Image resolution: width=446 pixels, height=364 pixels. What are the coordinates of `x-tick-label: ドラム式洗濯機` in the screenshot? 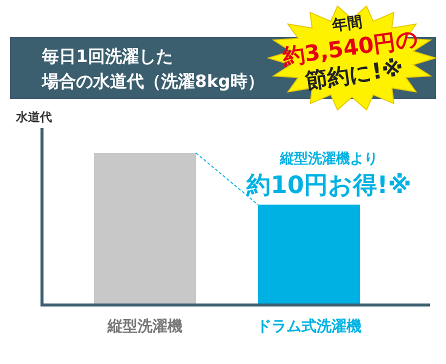 It's located at (309, 326).